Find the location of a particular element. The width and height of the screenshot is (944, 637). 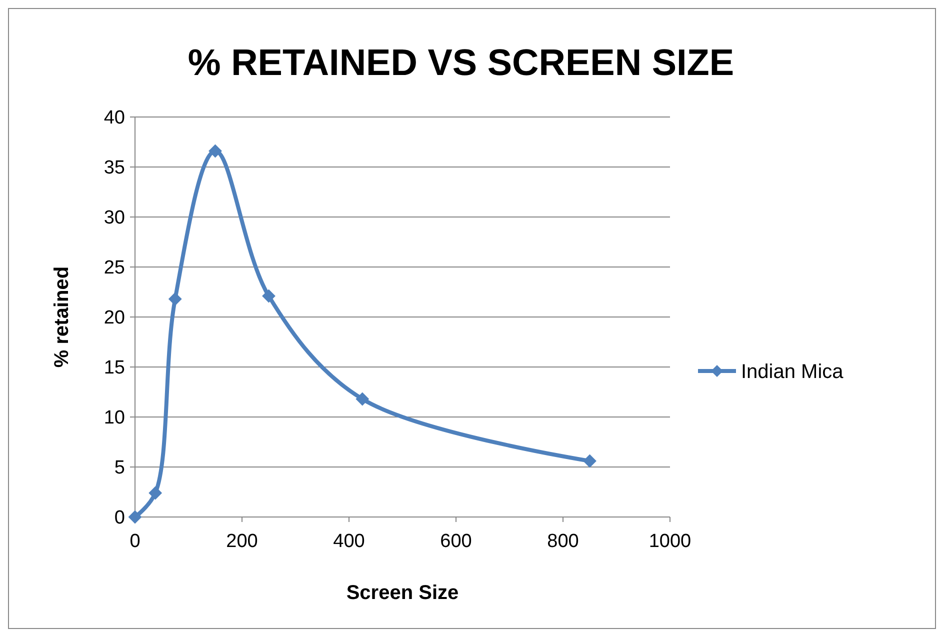

x-tick-label: 800 is located at coordinates (563, 541).